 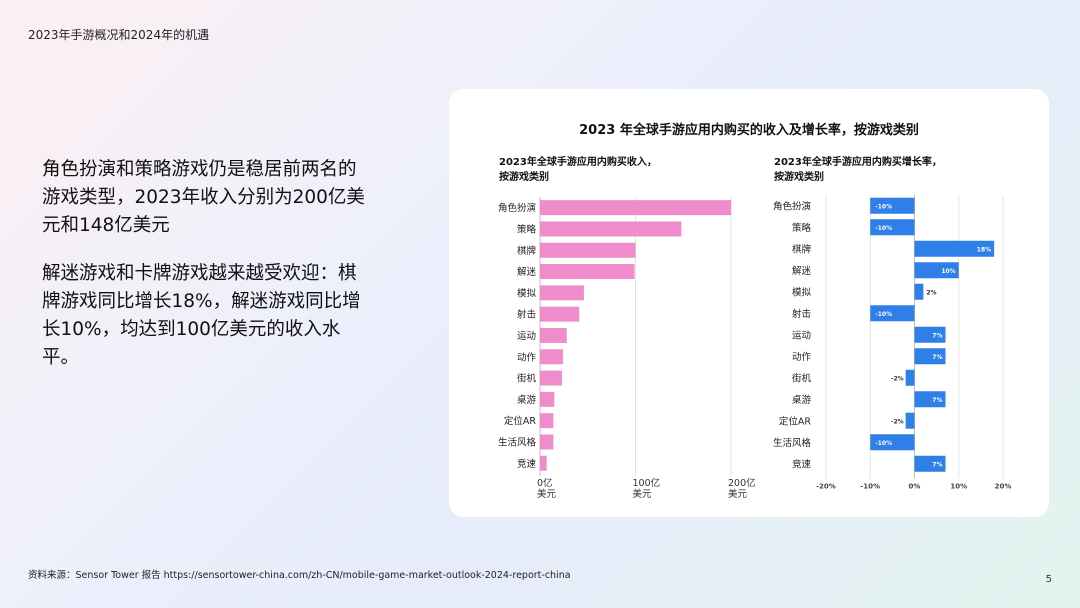 What do you see at coordinates (802, 357) in the screenshot?
I see `growth-category-label: 动作` at bounding box center [802, 357].